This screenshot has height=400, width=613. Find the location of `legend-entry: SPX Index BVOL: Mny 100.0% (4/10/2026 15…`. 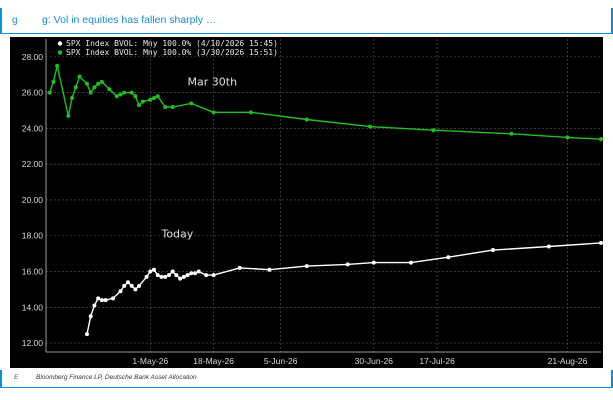

legend-entry: SPX Index BVOL: Mny 100.0% (4/10/2026 15… is located at coordinates (172, 43).